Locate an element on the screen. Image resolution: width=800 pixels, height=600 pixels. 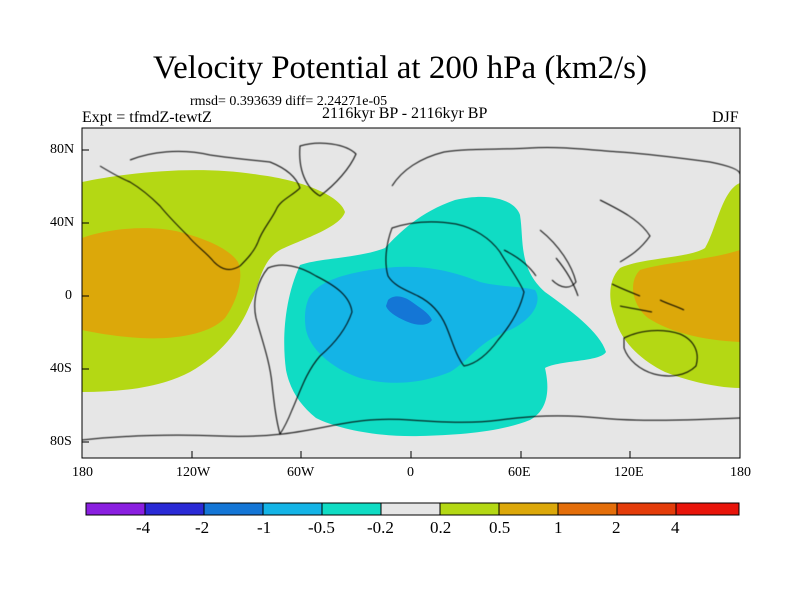
colorbar-label: 1 is located at coordinates (558, 527).